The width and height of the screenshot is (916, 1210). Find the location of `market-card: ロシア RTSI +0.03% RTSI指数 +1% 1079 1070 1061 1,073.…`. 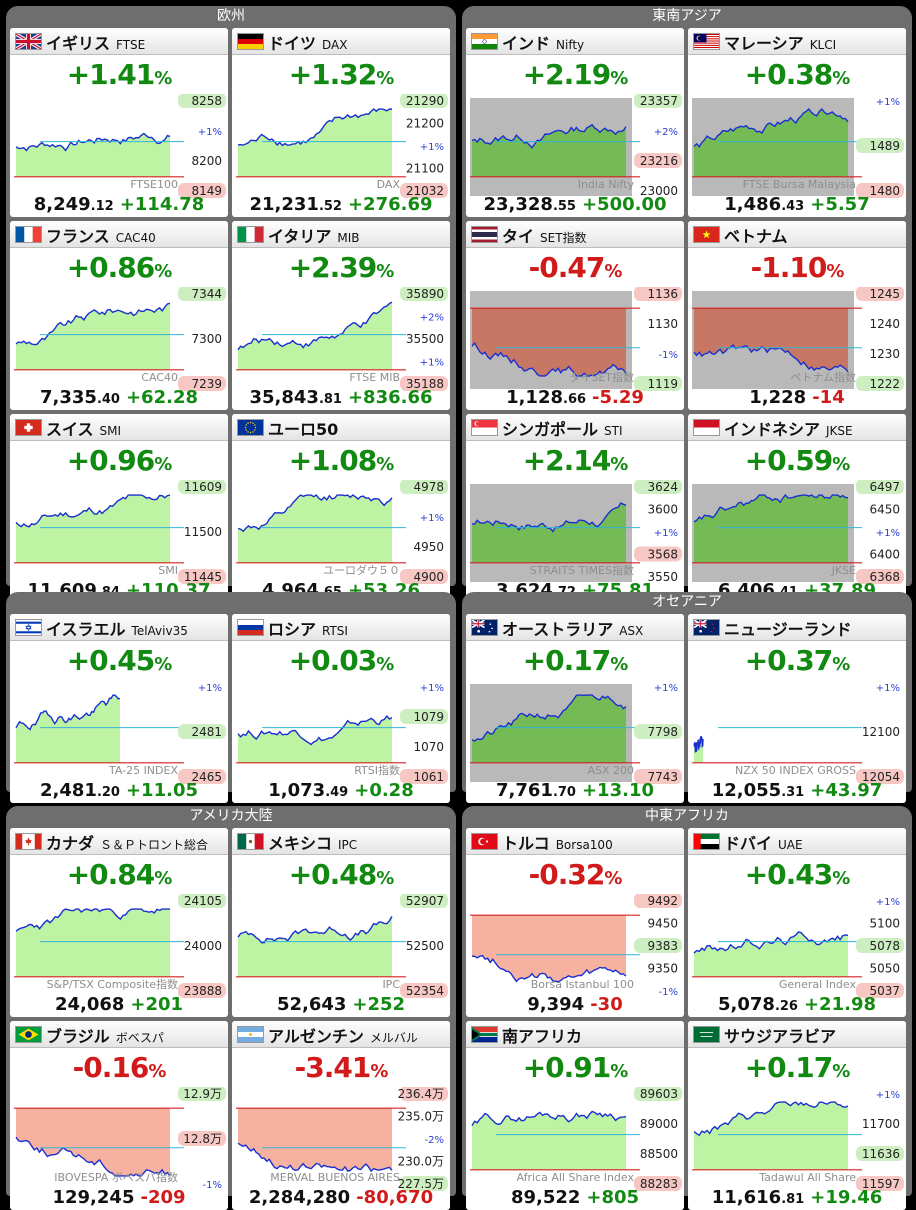

market-card: ロシア RTSI +0.03% RTSI指数 +1% 1079 1070 1061 1,073.… is located at coordinates (341, 708).